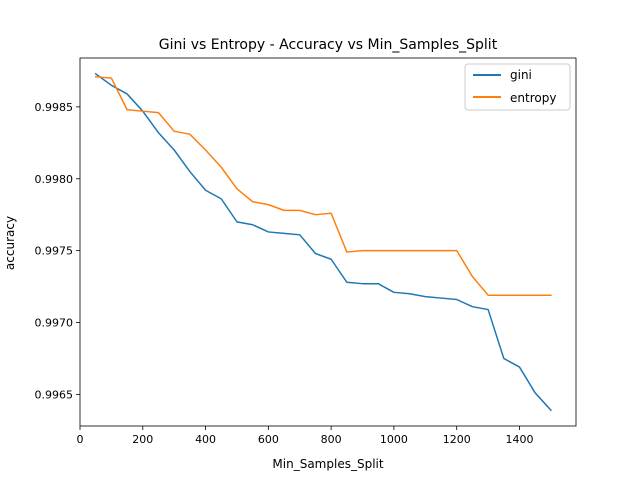 This screenshot has height=480, width=640. What do you see at coordinates (394, 439) in the screenshot?
I see `x-tick-label: 1000` at bounding box center [394, 439].